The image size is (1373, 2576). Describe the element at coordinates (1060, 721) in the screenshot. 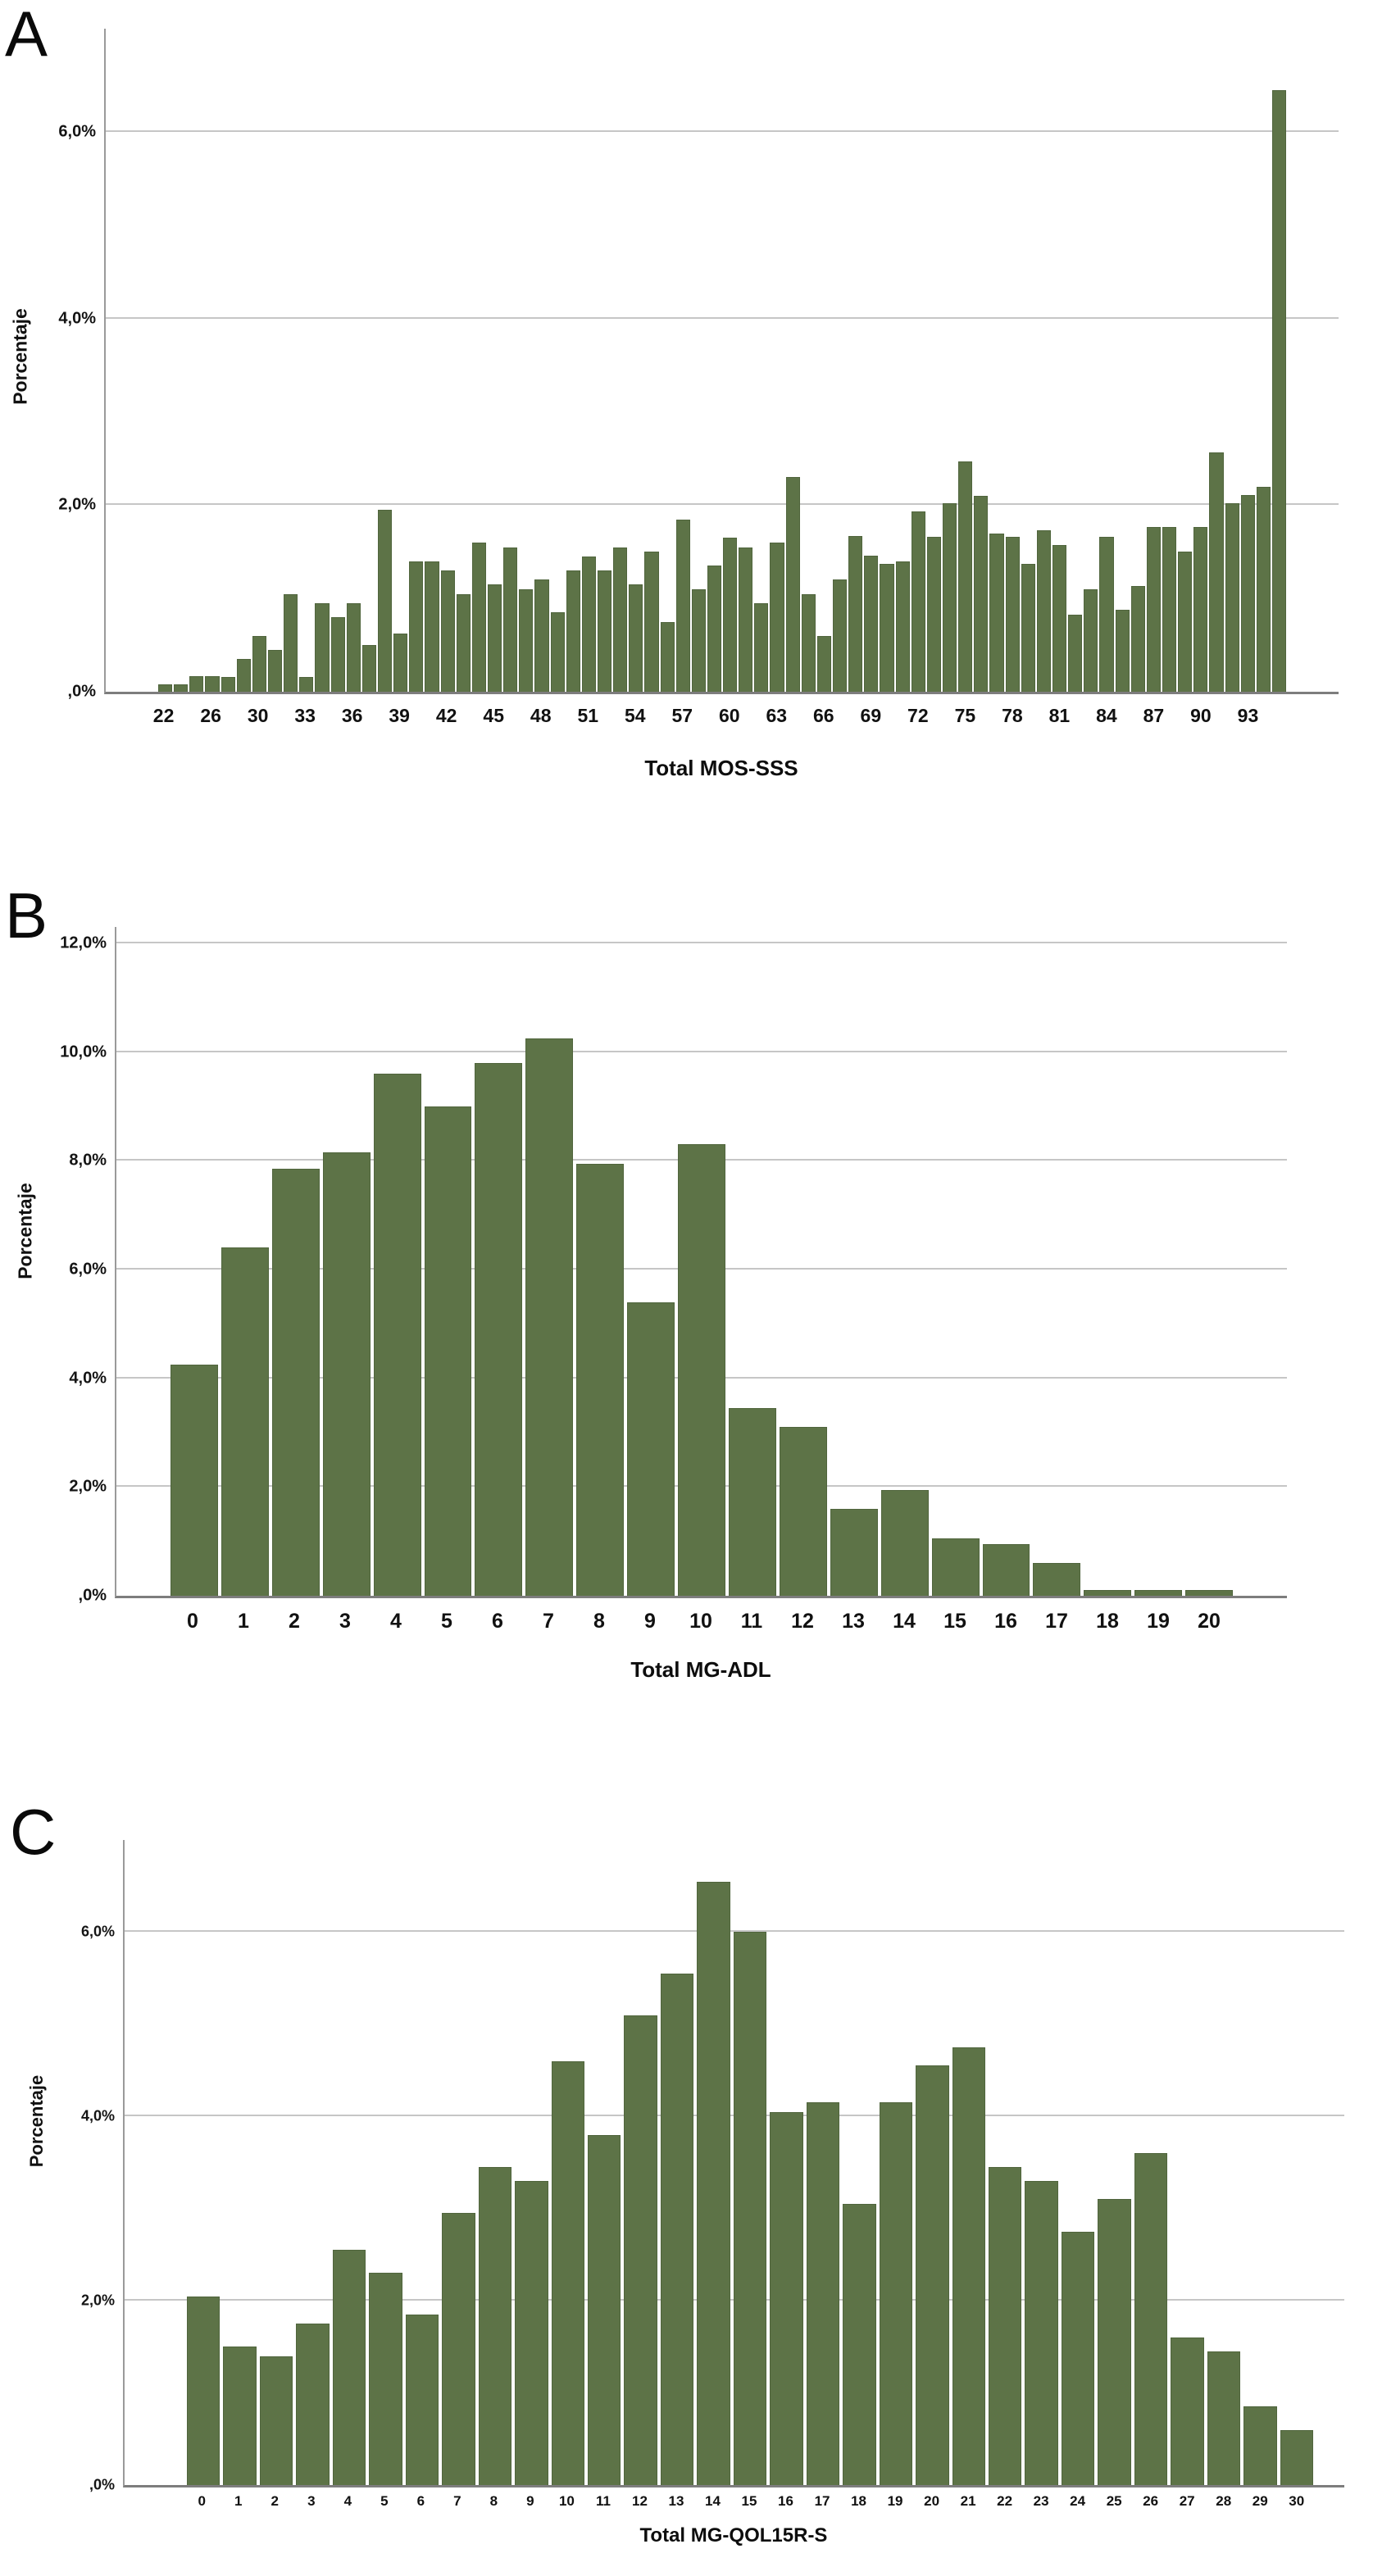

I see `x-tick-cell: 81` at that location.